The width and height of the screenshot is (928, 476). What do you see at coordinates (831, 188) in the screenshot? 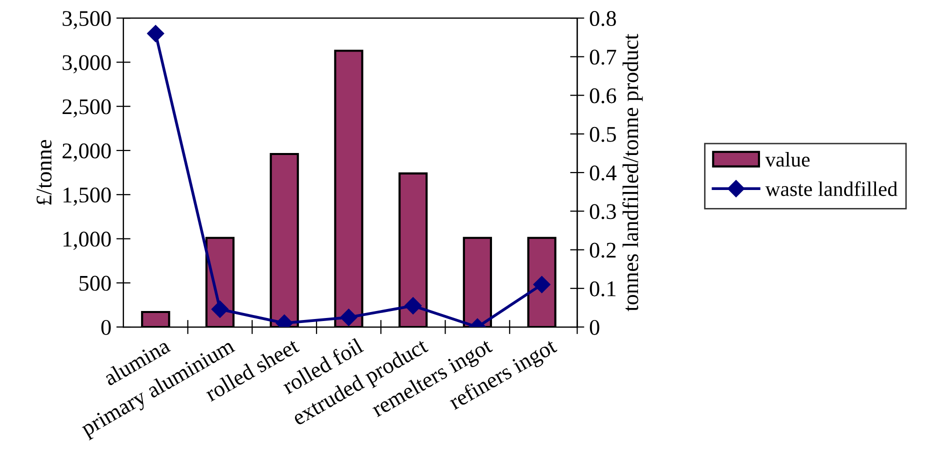
I see `legend-label: waste landfilled` at bounding box center [831, 188].